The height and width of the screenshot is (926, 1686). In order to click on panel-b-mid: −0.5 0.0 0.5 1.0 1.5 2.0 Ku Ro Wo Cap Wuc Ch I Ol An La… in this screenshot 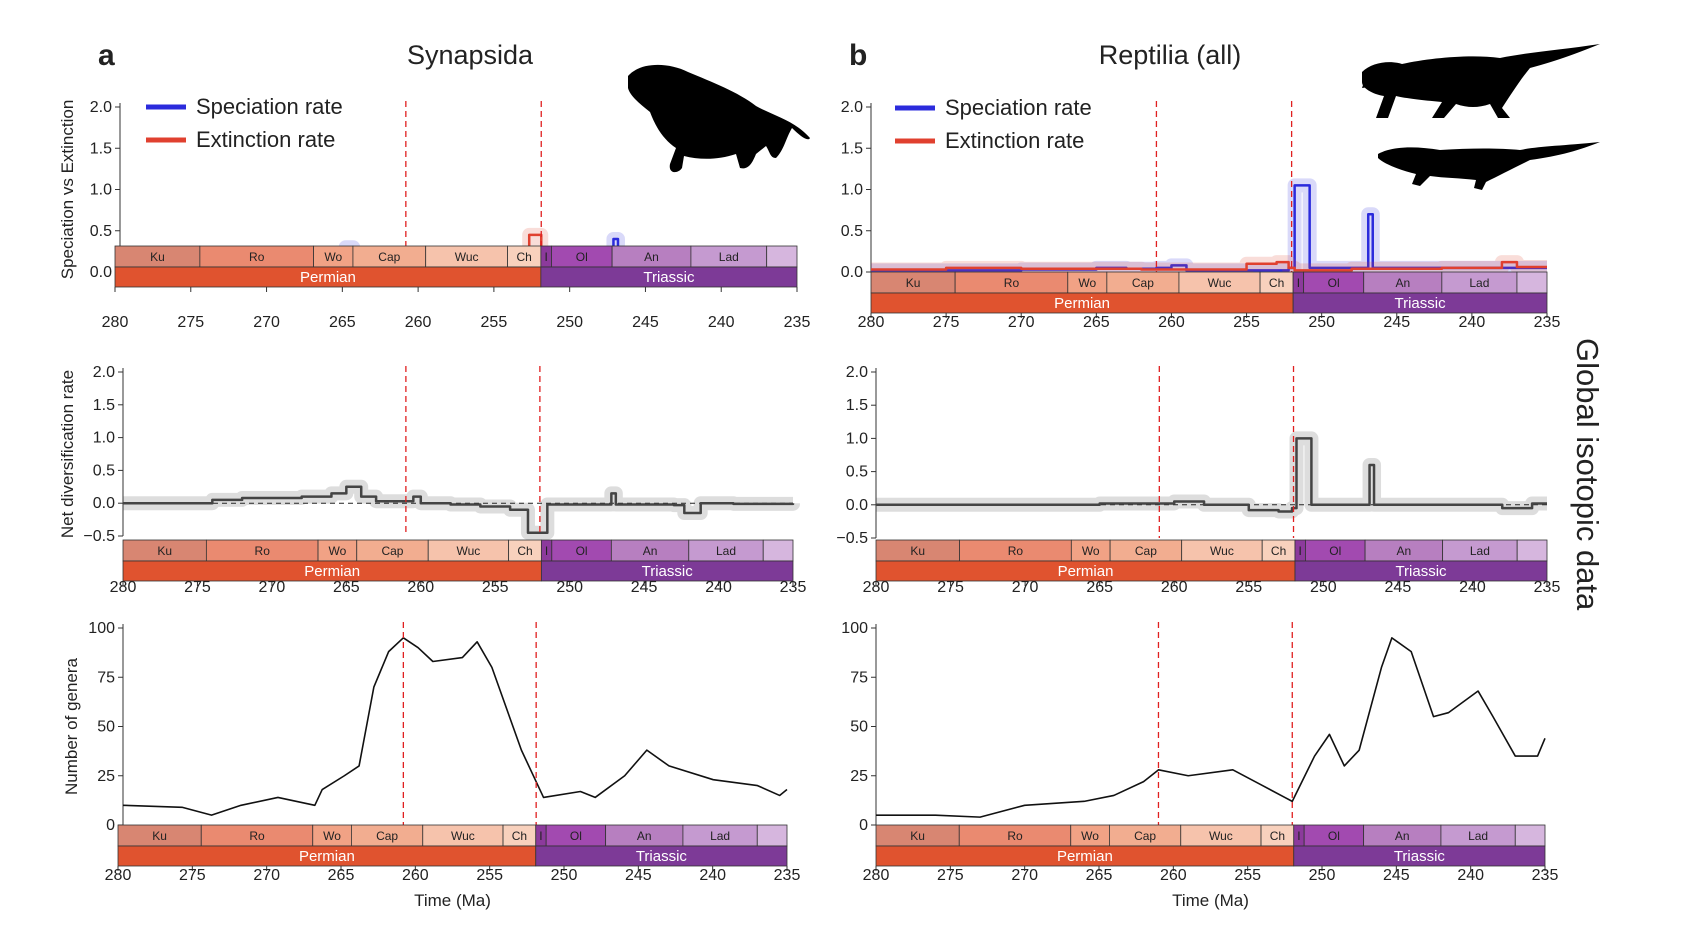, I will do `click(1198, 480)`.